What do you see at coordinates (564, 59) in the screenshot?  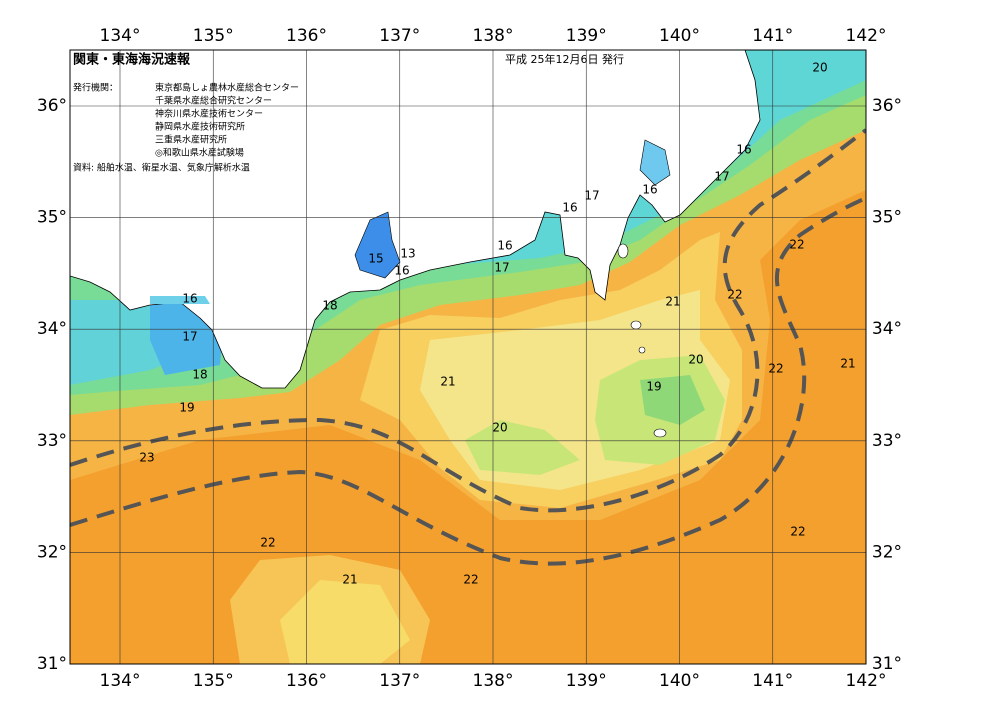 I see `issue-date: 平成 25年12月6日 発行` at bounding box center [564, 59].